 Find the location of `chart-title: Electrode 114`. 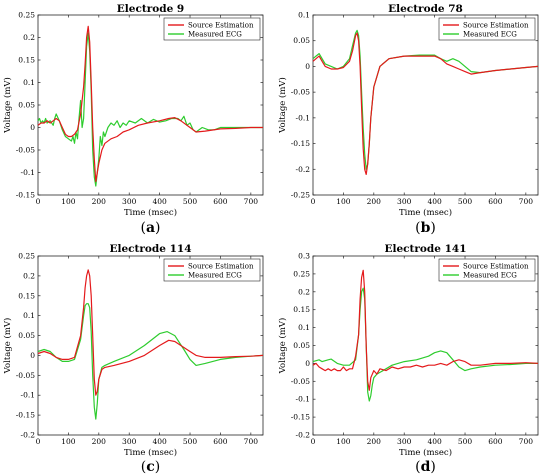

chart-title: Electrode 114 is located at coordinates (150, 249).